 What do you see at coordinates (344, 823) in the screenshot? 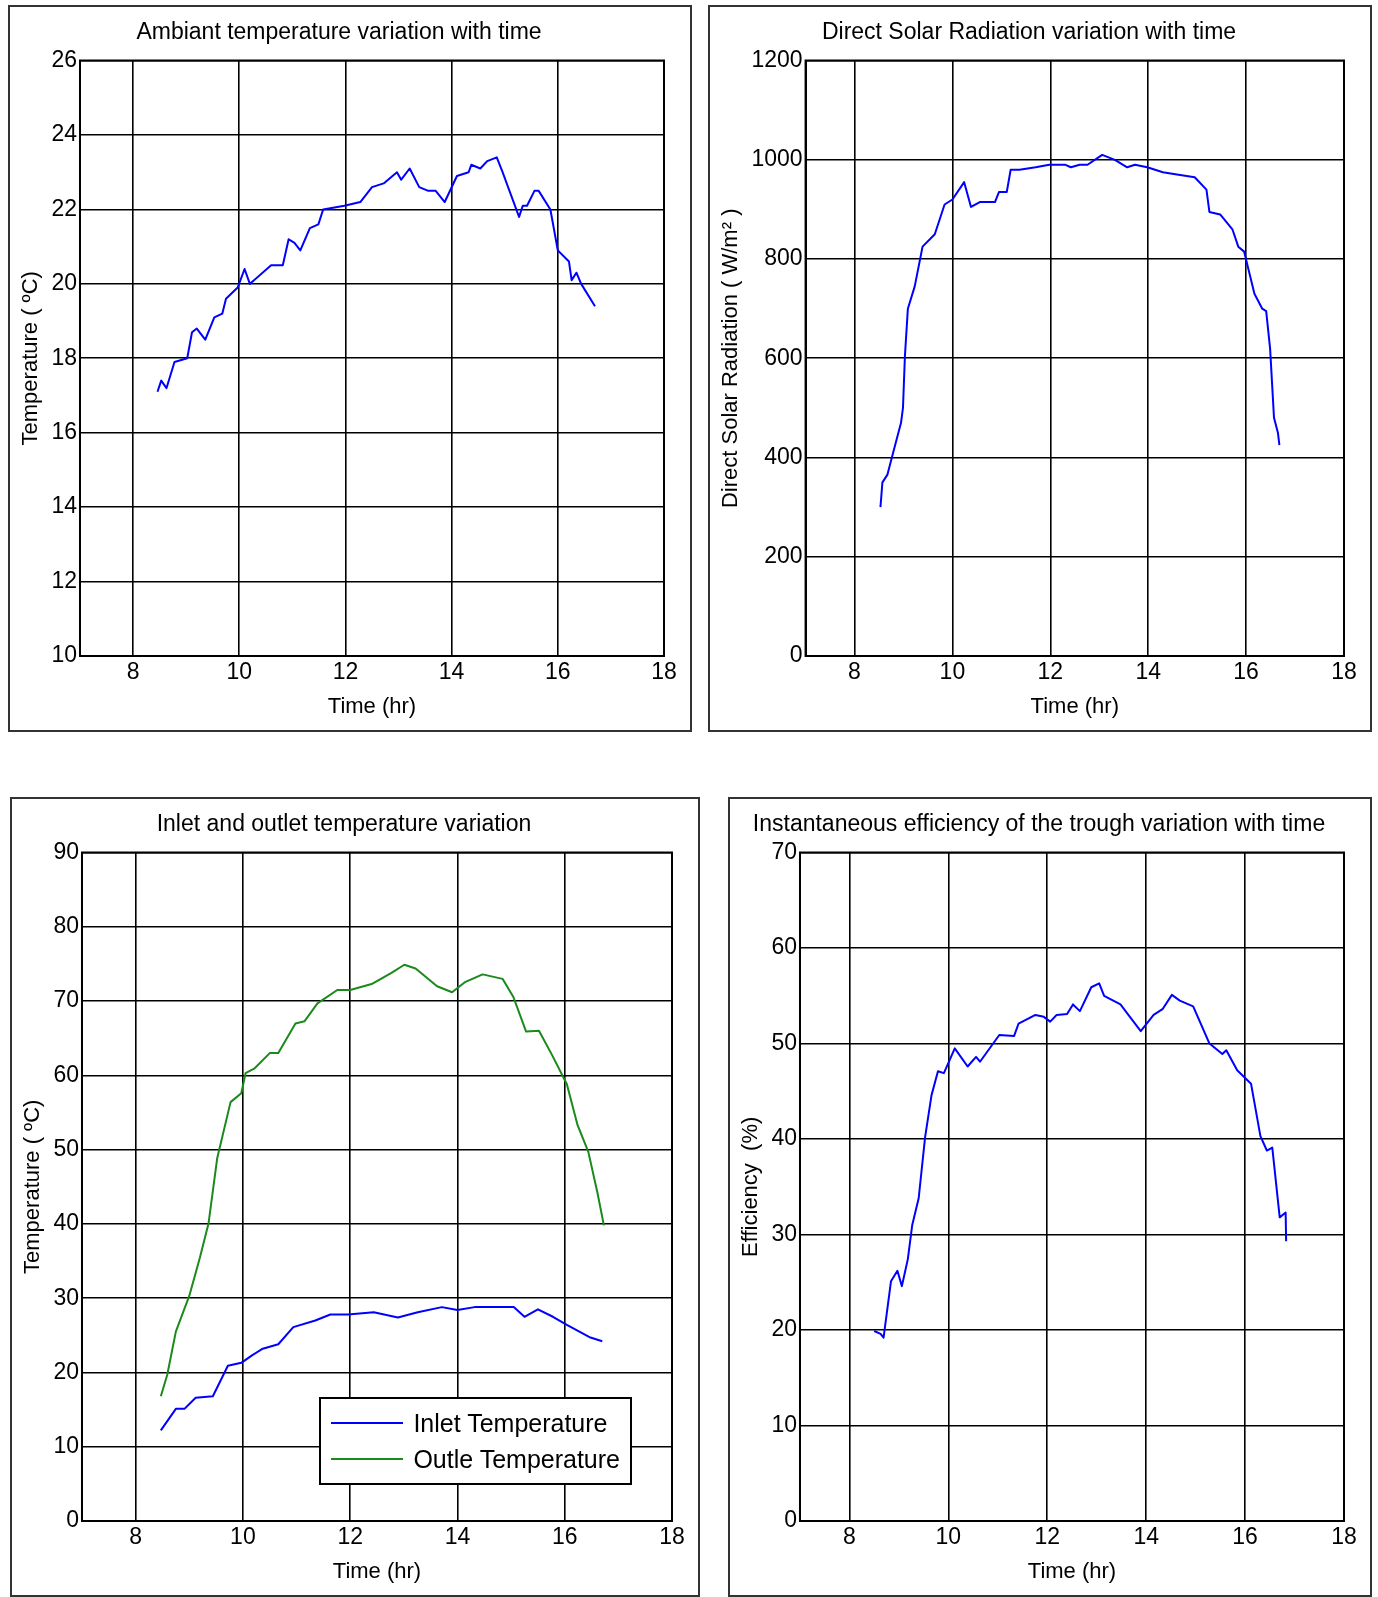
I see `chart-title: Inlet and outlet temperature variation` at bounding box center [344, 823].